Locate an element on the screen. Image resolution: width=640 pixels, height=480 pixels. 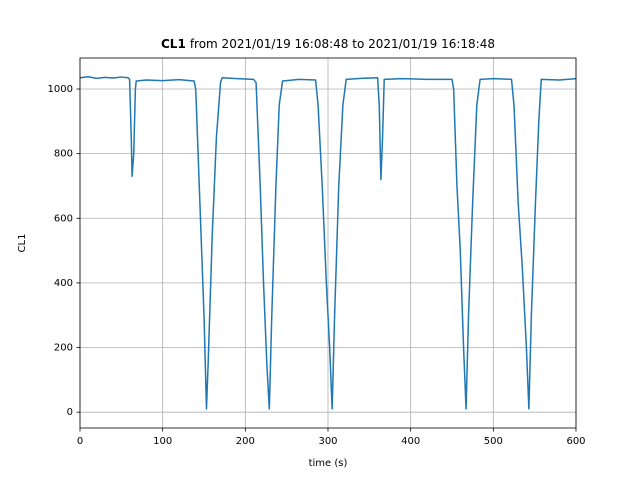
x-tick-label: 200 is located at coordinates (245, 441).